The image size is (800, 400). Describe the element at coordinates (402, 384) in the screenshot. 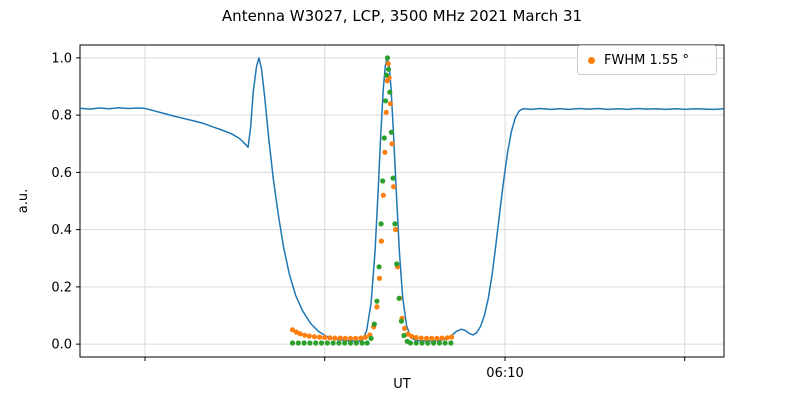

I see `x-axis-label: UT` at that location.